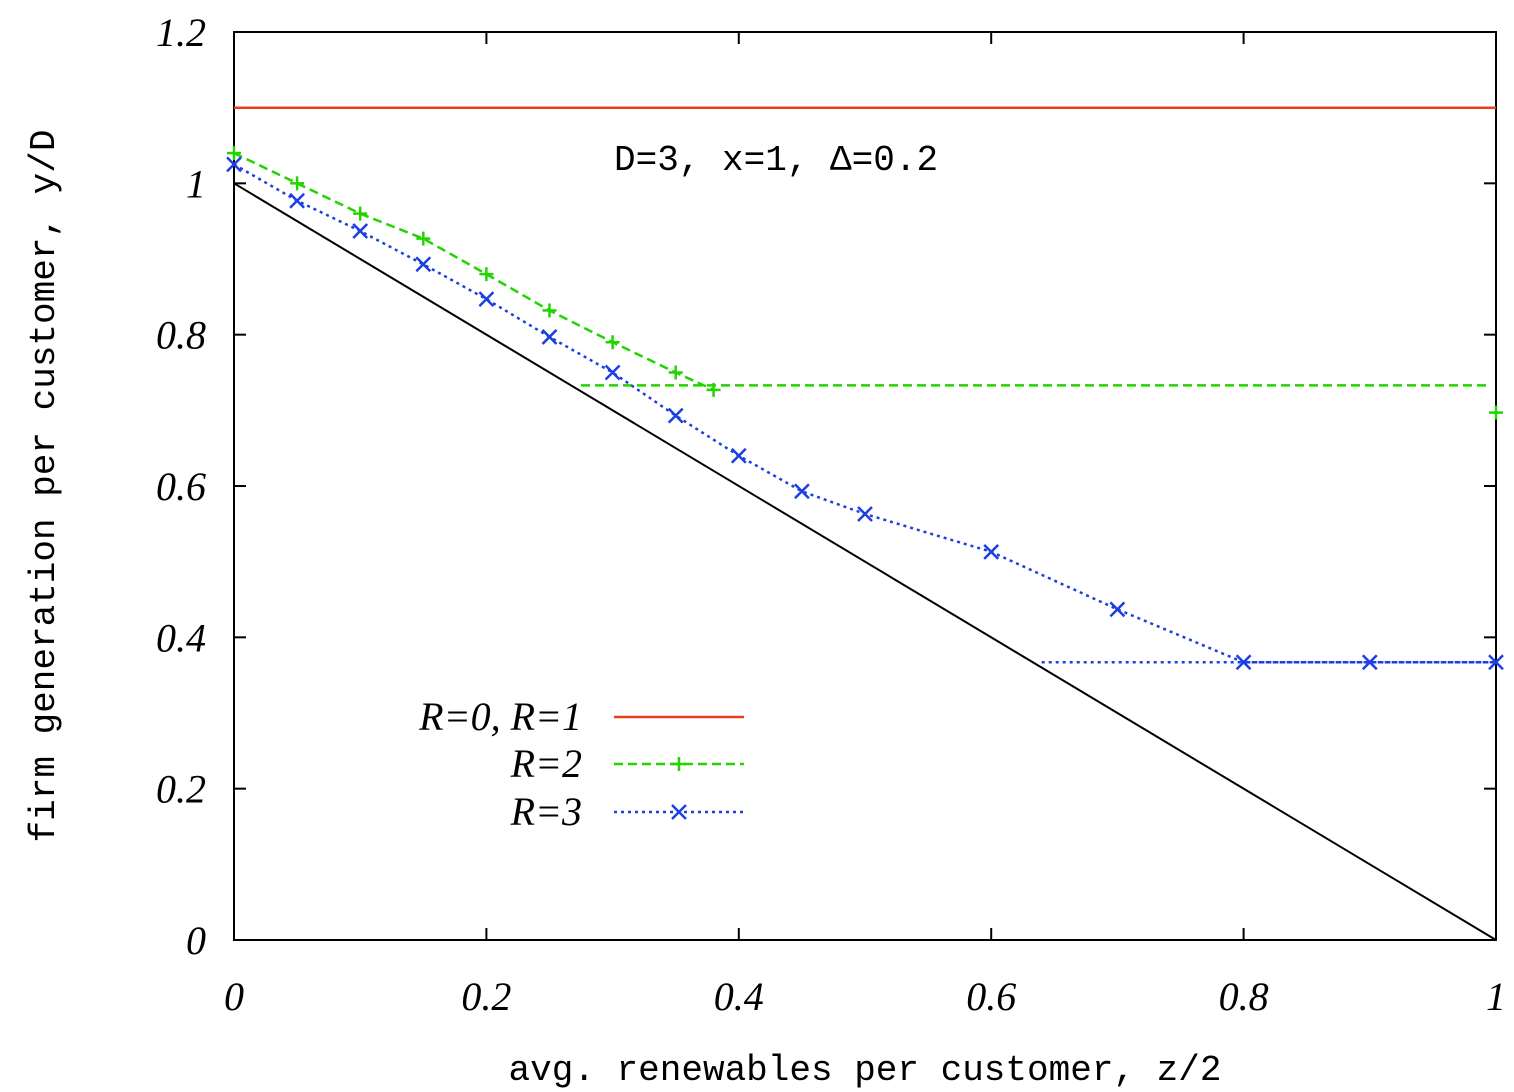 This screenshot has height=1092, width=1514. I want to click on x-axis-title: avg. renewables per customer, z/2, so click(865, 1070).